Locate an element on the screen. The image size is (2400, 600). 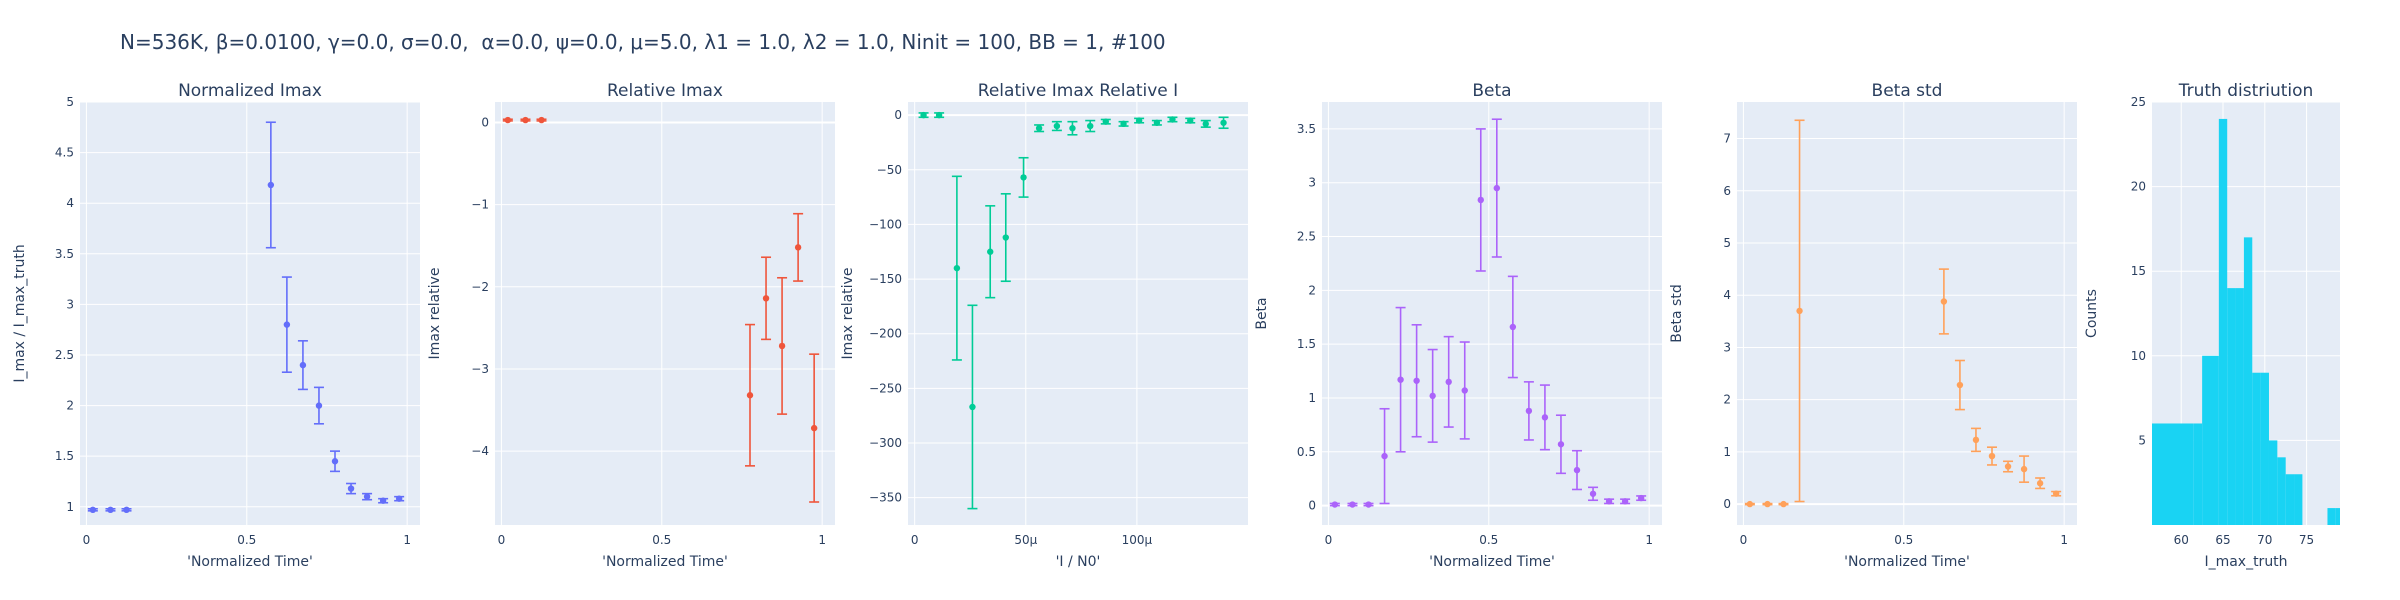
x-tick-label: 50μ is located at coordinates (1025, 540).